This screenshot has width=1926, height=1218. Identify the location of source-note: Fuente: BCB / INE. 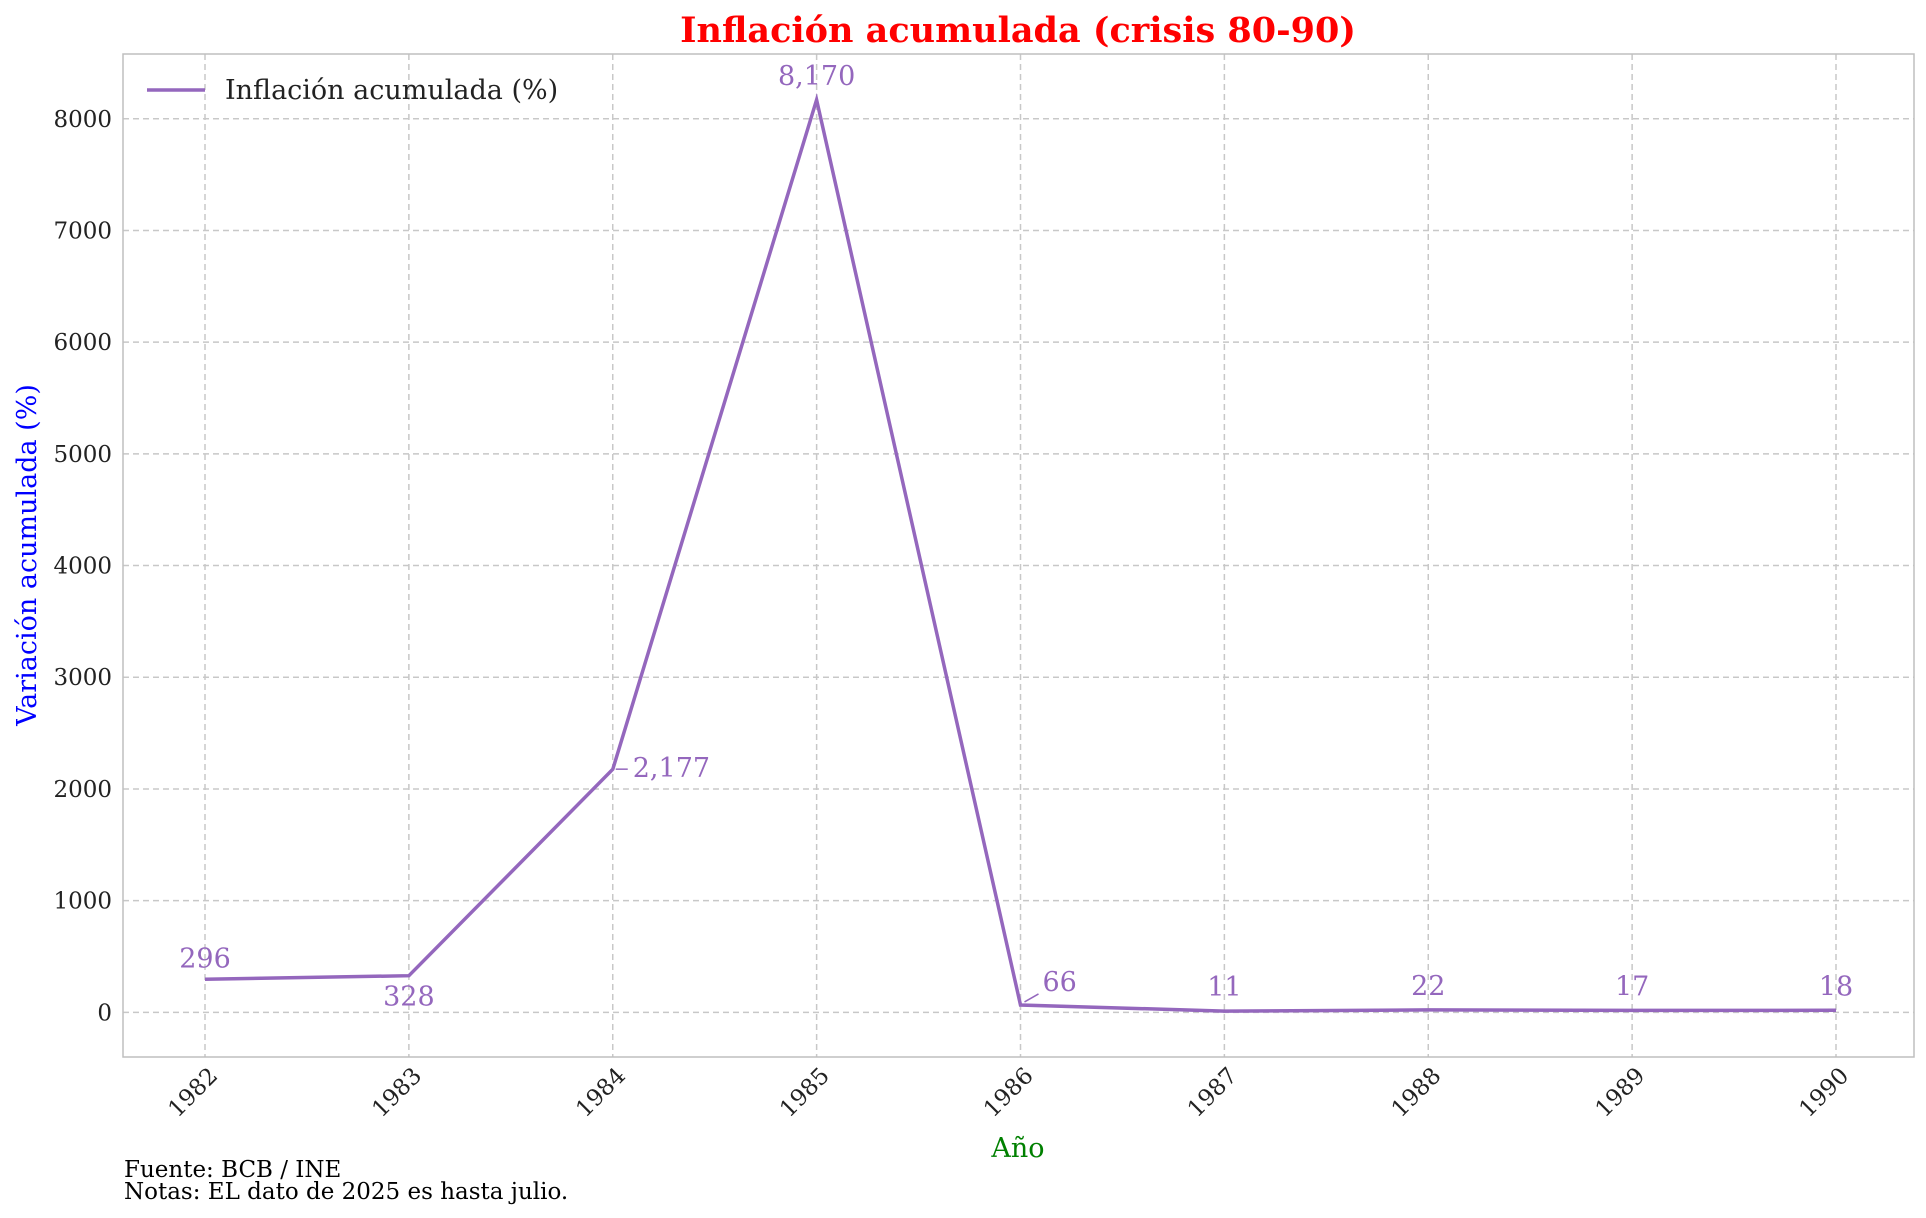
(233, 1170).